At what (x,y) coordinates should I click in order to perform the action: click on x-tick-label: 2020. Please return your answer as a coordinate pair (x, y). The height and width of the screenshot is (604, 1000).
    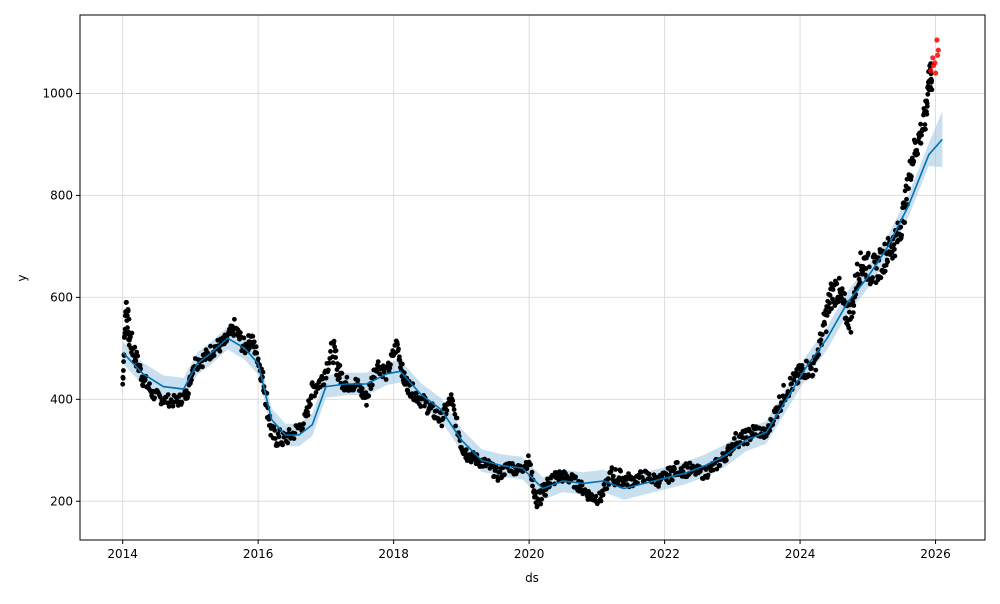
    Looking at the image, I should click on (529, 554).